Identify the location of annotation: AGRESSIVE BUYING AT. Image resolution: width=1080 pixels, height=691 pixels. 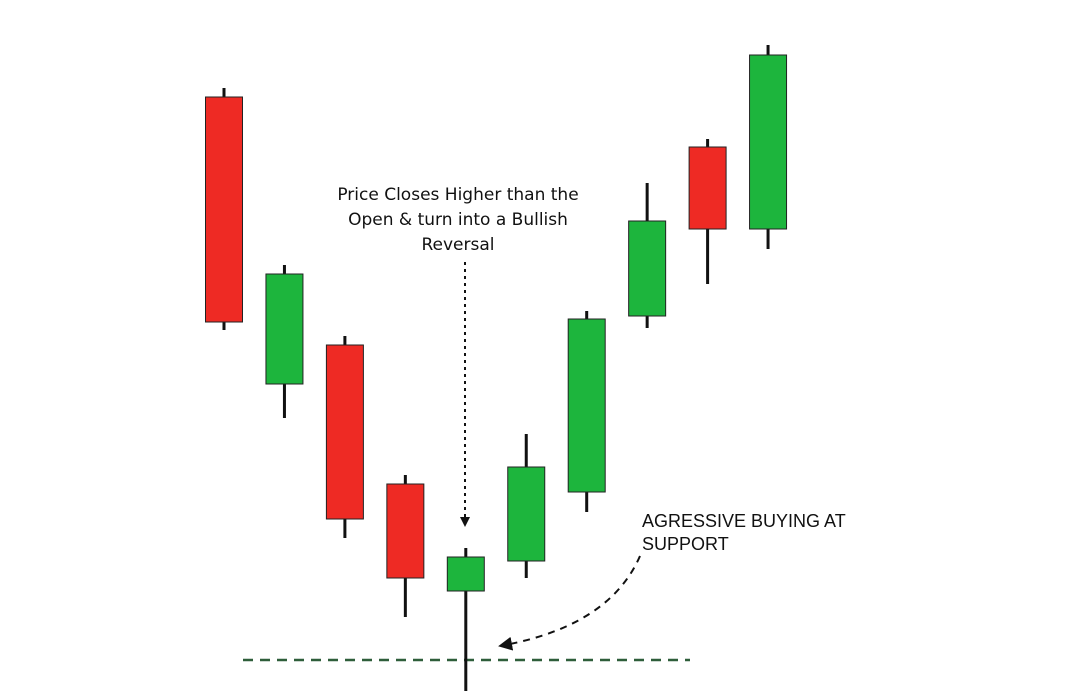
(744, 521).